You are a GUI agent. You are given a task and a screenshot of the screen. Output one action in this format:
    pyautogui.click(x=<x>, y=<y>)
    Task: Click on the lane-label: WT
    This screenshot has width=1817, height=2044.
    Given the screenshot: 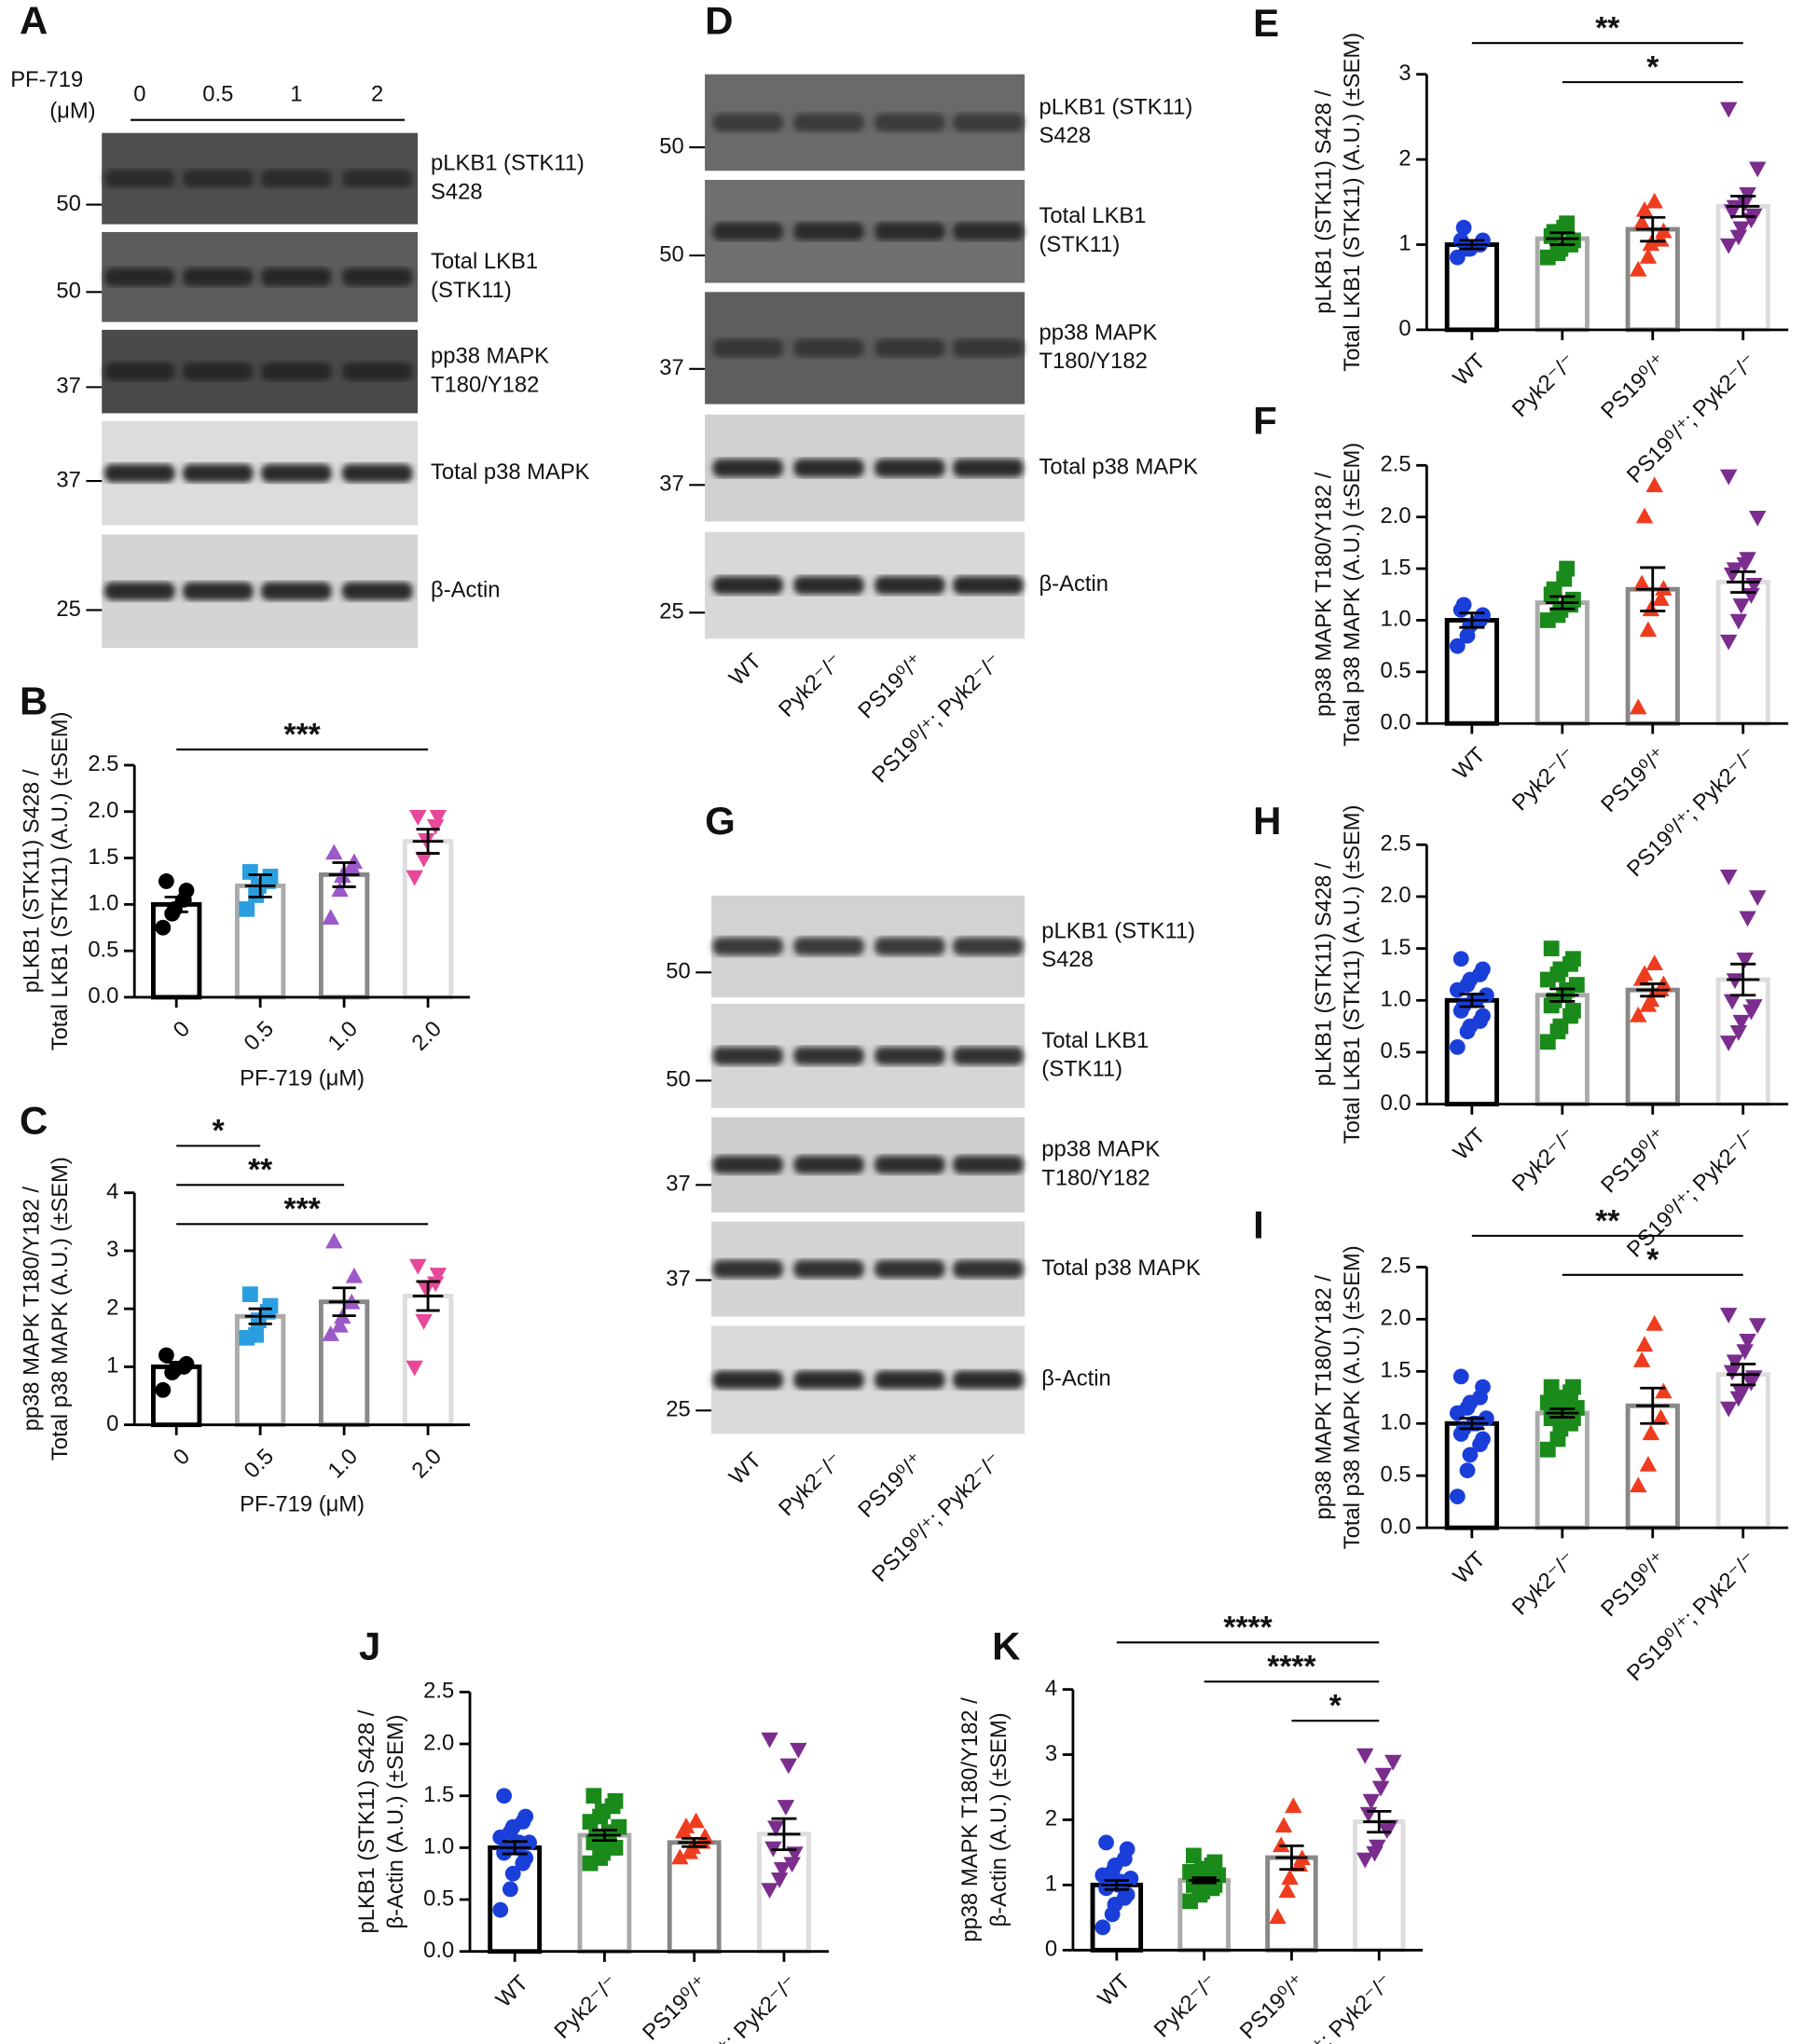 What is the action you would take?
    pyautogui.click(x=745, y=670)
    